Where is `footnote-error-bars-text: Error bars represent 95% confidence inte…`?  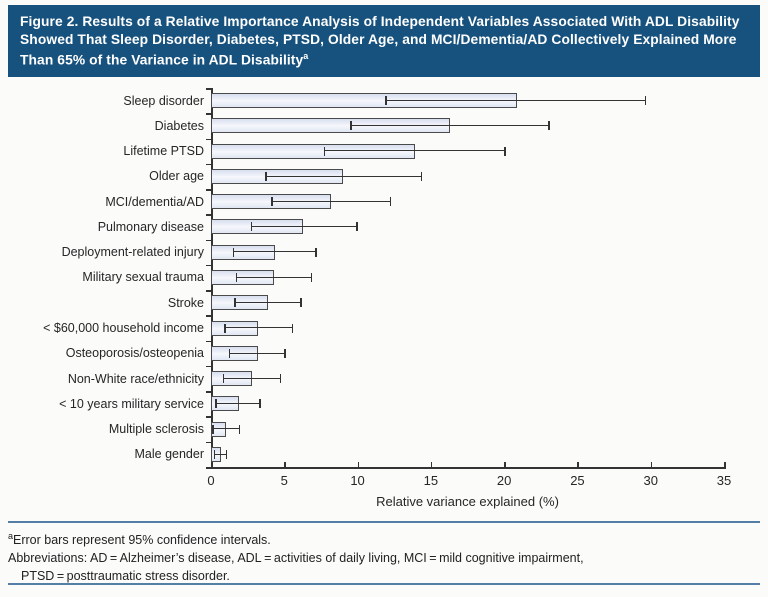 footnote-error-bars-text: Error bars represent 95% confidence inte… is located at coordinates (142, 540).